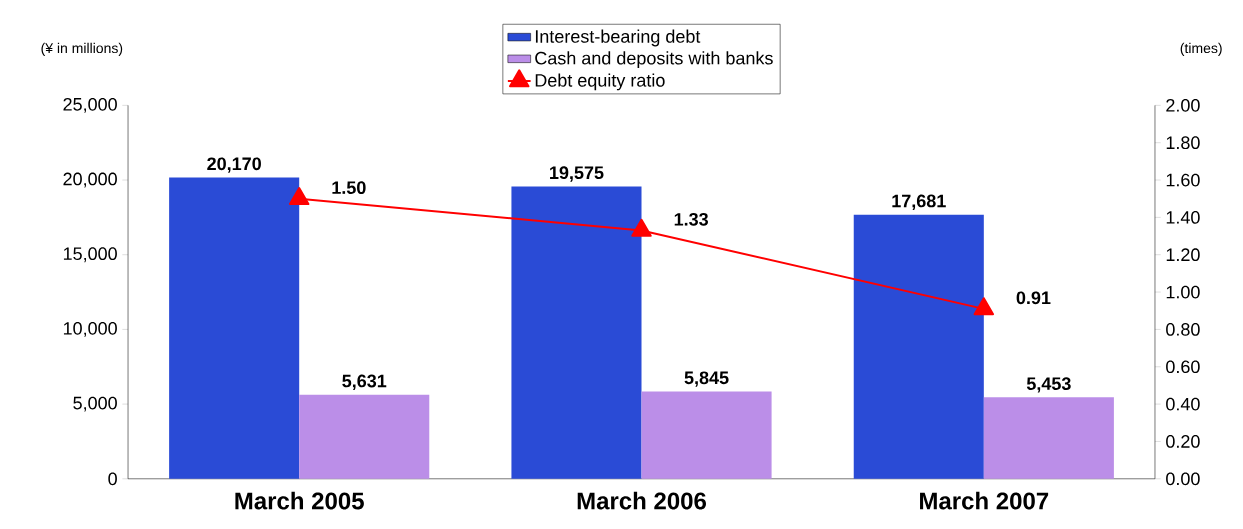 Image resolution: width=1243 pixels, height=529 pixels. What do you see at coordinates (90, 329) in the screenshot?
I see `y-tick-label: 10,000` at bounding box center [90, 329].